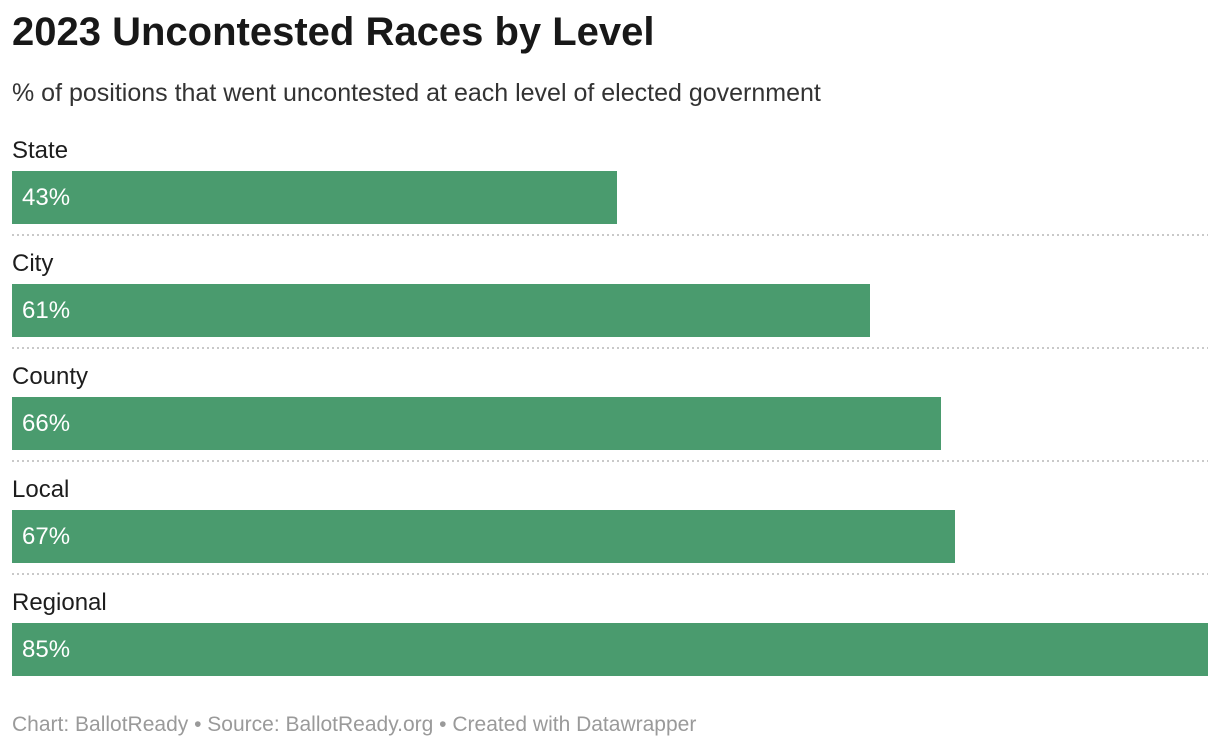 The image size is (1220, 752). I want to click on bar-row-city: City 61%, so click(610, 299).